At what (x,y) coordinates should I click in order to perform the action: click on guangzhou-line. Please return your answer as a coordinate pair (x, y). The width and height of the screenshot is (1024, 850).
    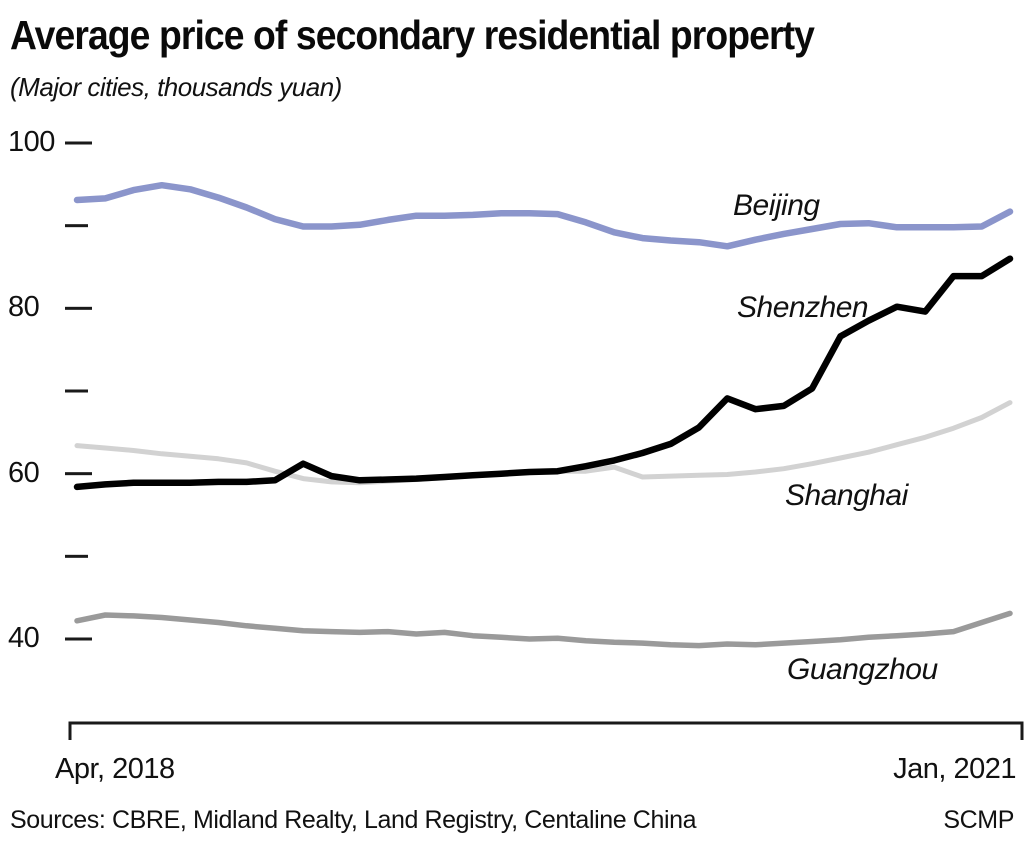
    Looking at the image, I should click on (543, 629).